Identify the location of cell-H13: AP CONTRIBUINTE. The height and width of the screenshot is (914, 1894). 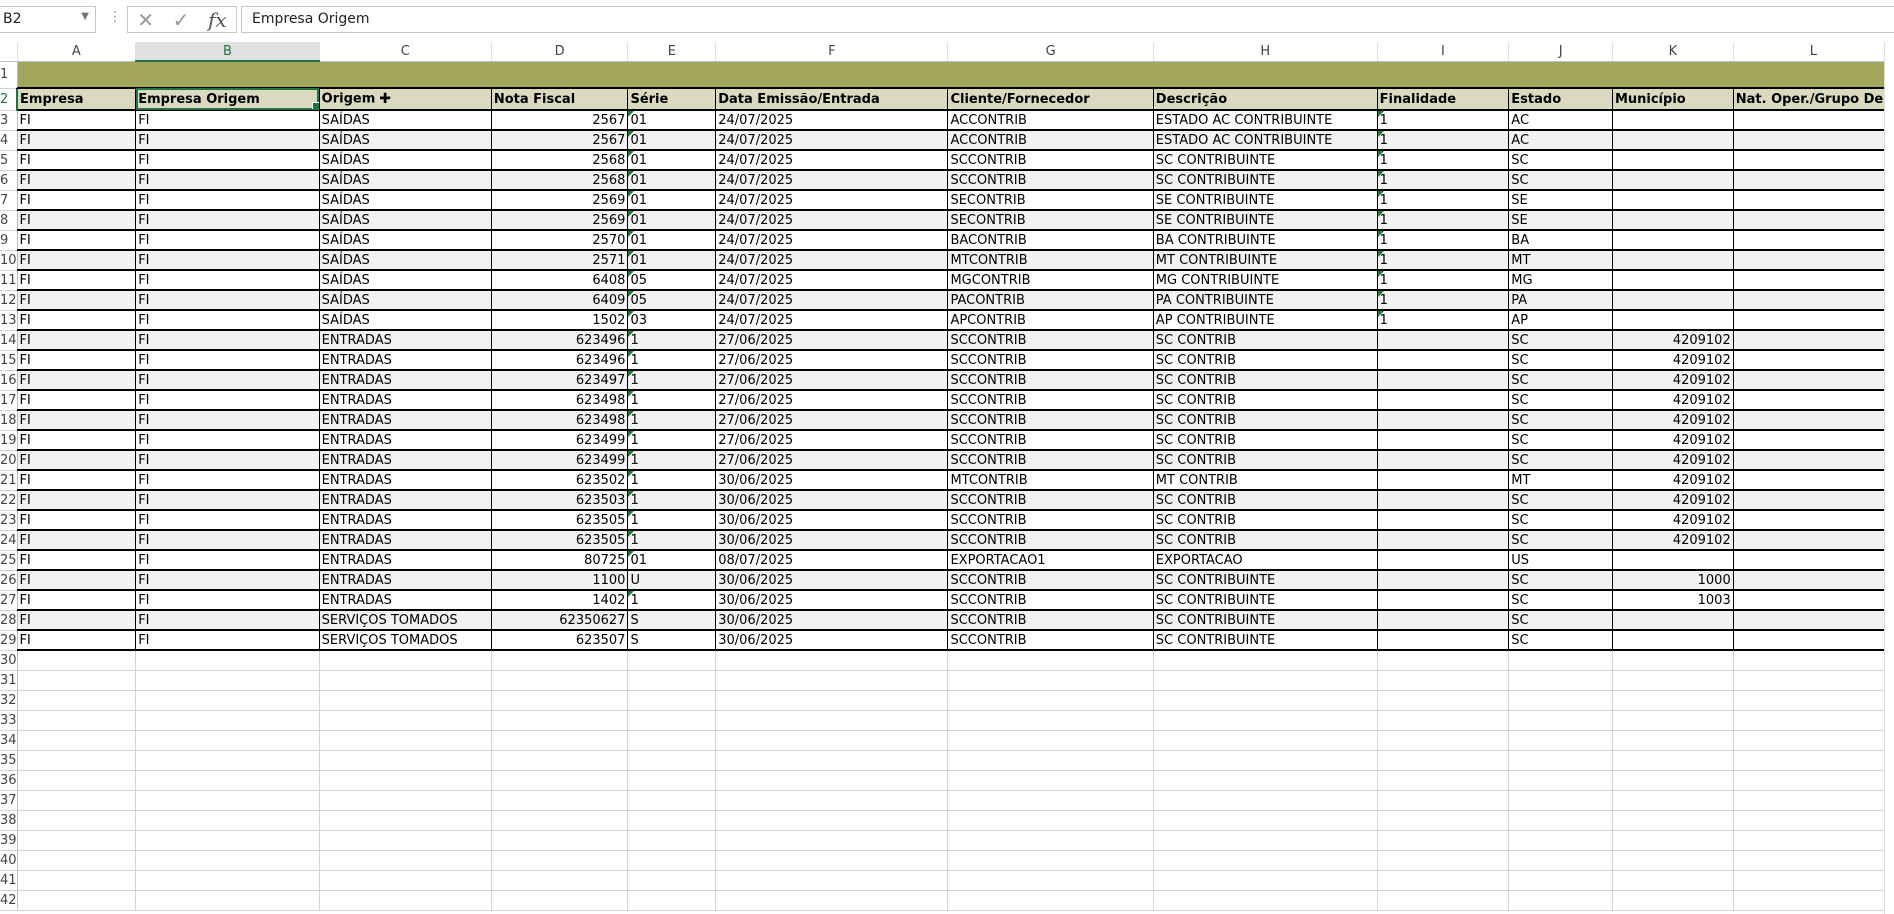
(1265, 320).